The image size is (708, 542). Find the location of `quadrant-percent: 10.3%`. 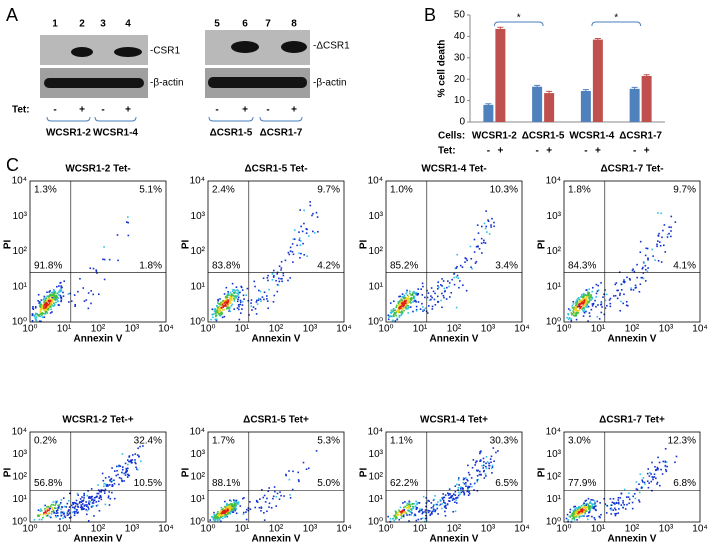

quadrant-percent: 10.3% is located at coordinates (504, 190).